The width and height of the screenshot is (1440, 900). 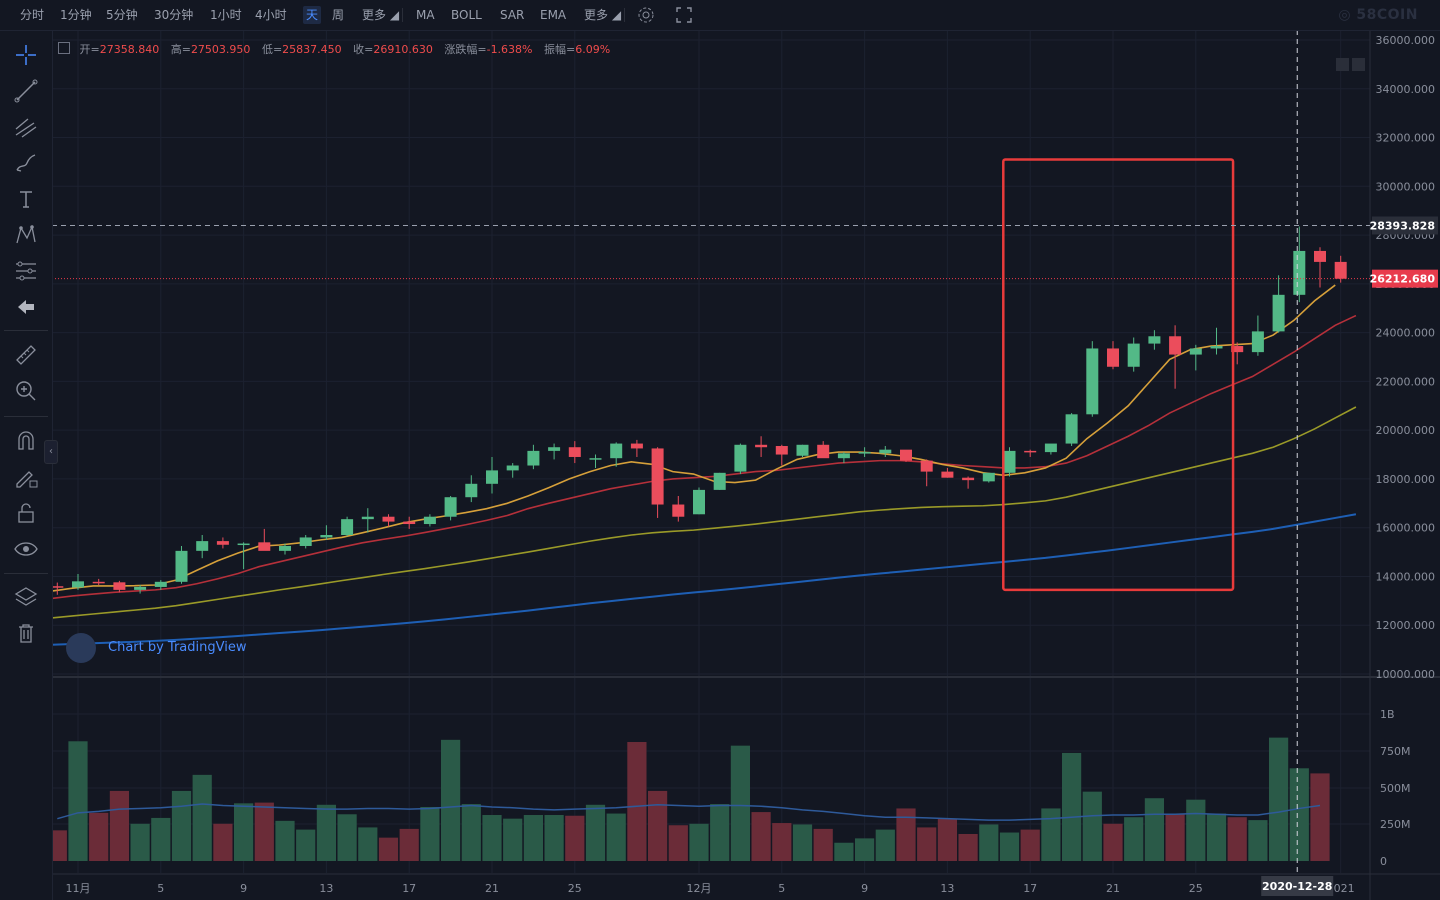 What do you see at coordinates (555, 49) in the screenshot?
I see `amplitude-label: 振幅` at bounding box center [555, 49].